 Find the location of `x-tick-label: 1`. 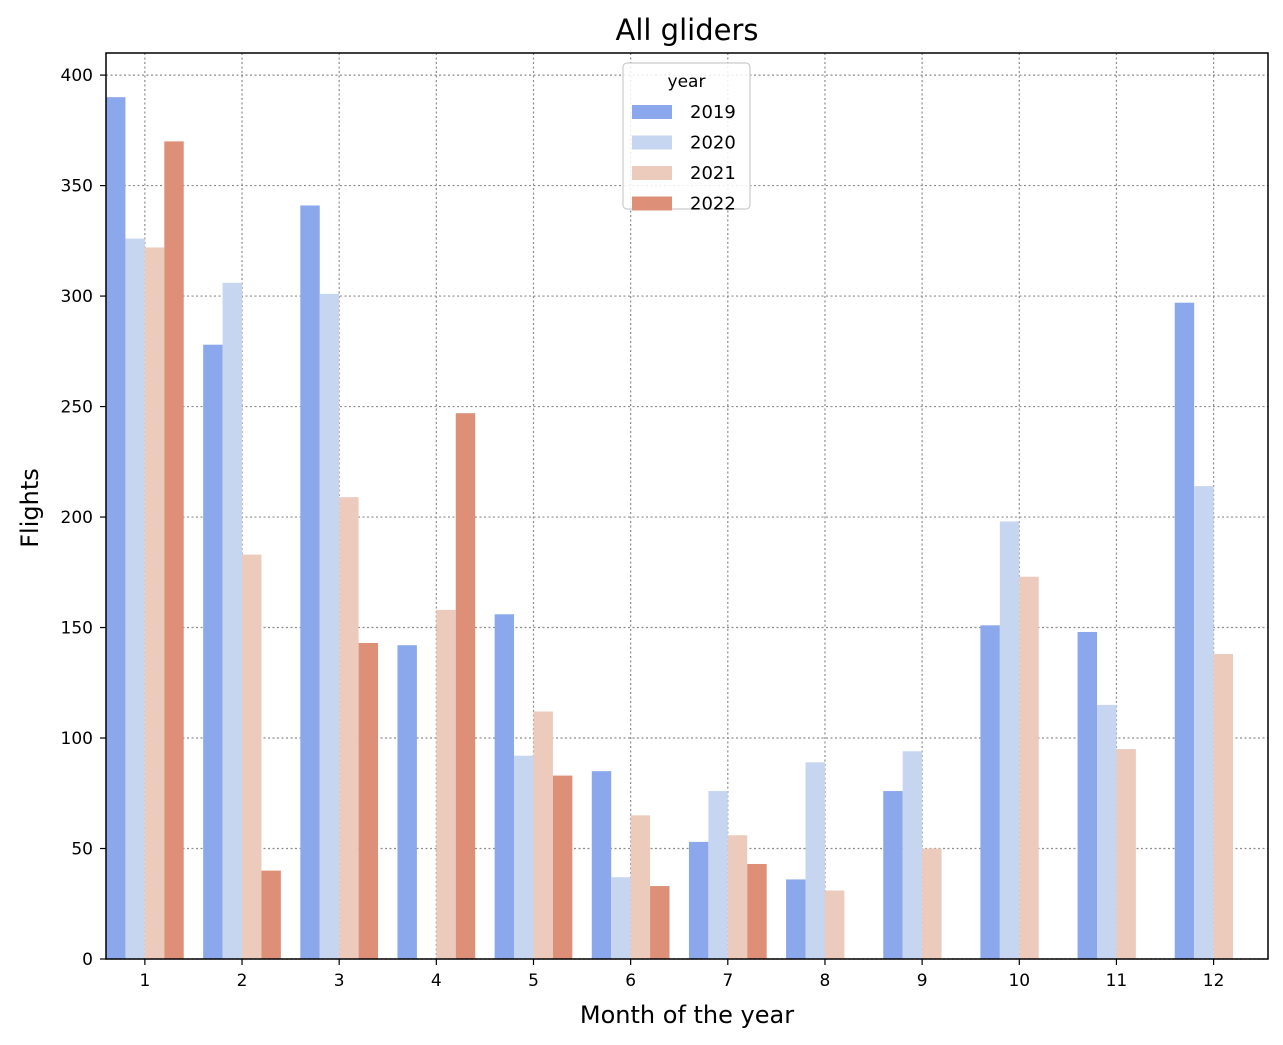

x-tick-label: 1 is located at coordinates (144, 981).